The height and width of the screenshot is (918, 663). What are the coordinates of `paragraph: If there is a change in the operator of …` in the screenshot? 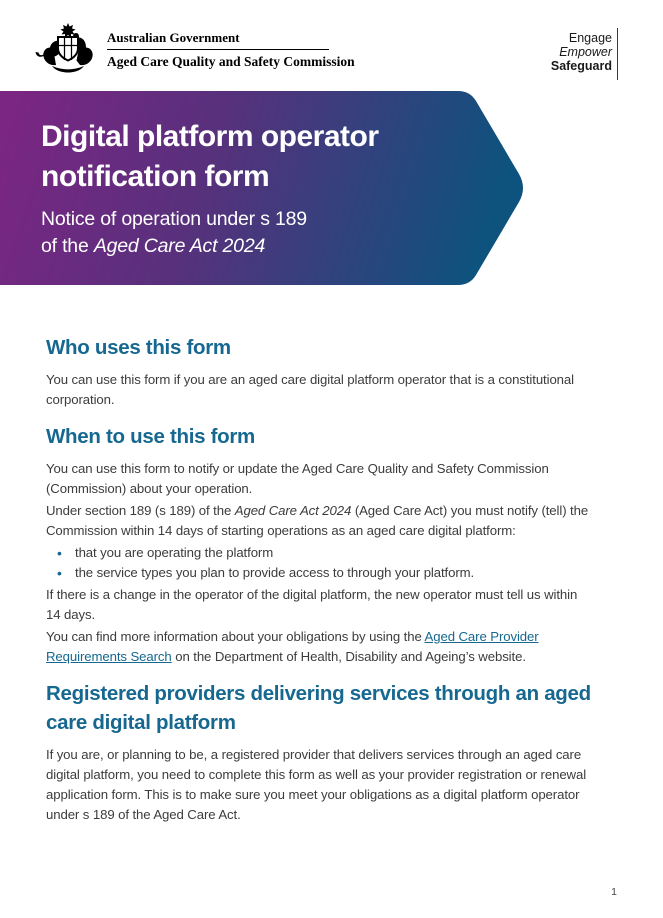 It's located at (332, 605).